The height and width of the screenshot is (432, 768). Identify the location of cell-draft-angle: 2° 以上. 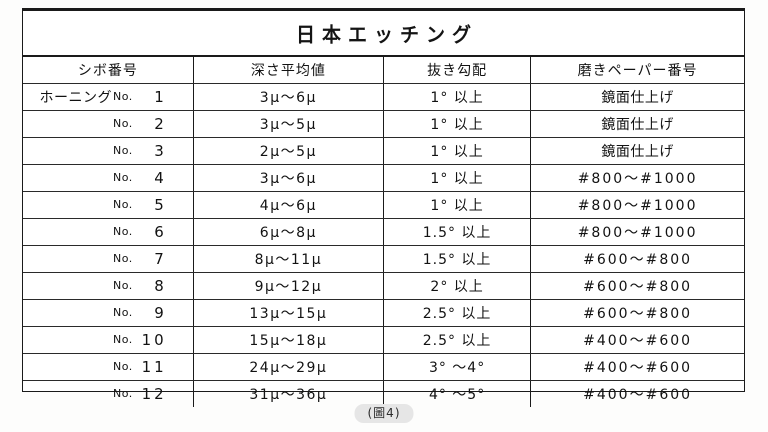
(457, 286).